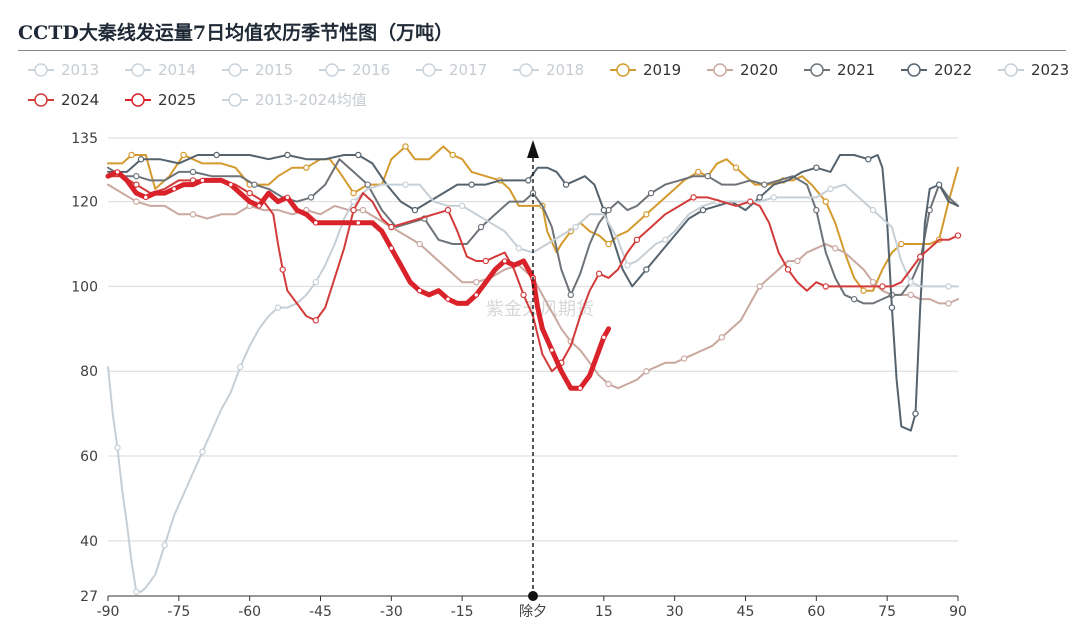  I want to click on legend-label: 2025, so click(177, 100).